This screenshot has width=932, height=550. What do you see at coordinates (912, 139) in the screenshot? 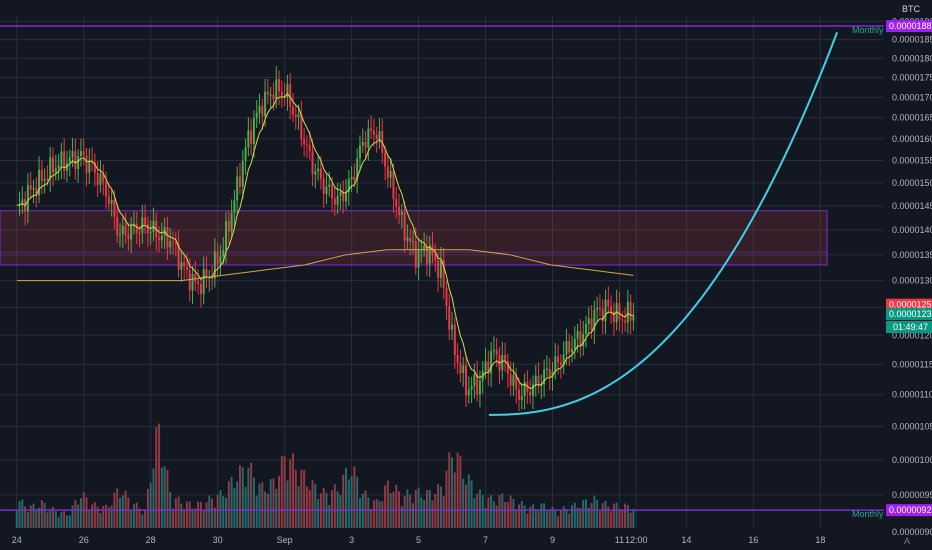
I see `y-tick-label: 0.00001600` at bounding box center [912, 139].